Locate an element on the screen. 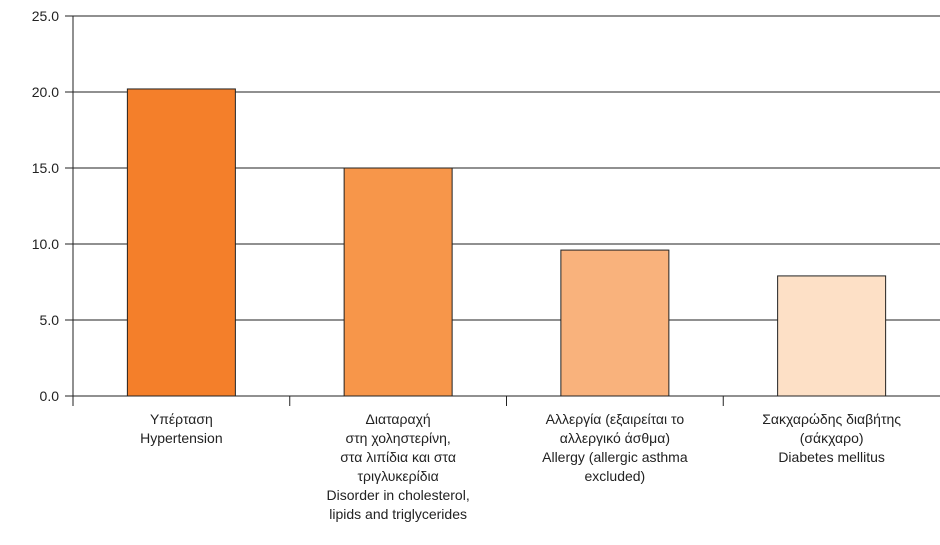 Image resolution: width=940 pixels, height=545 pixels. y-tick-label: 5.0 is located at coordinates (50, 320).